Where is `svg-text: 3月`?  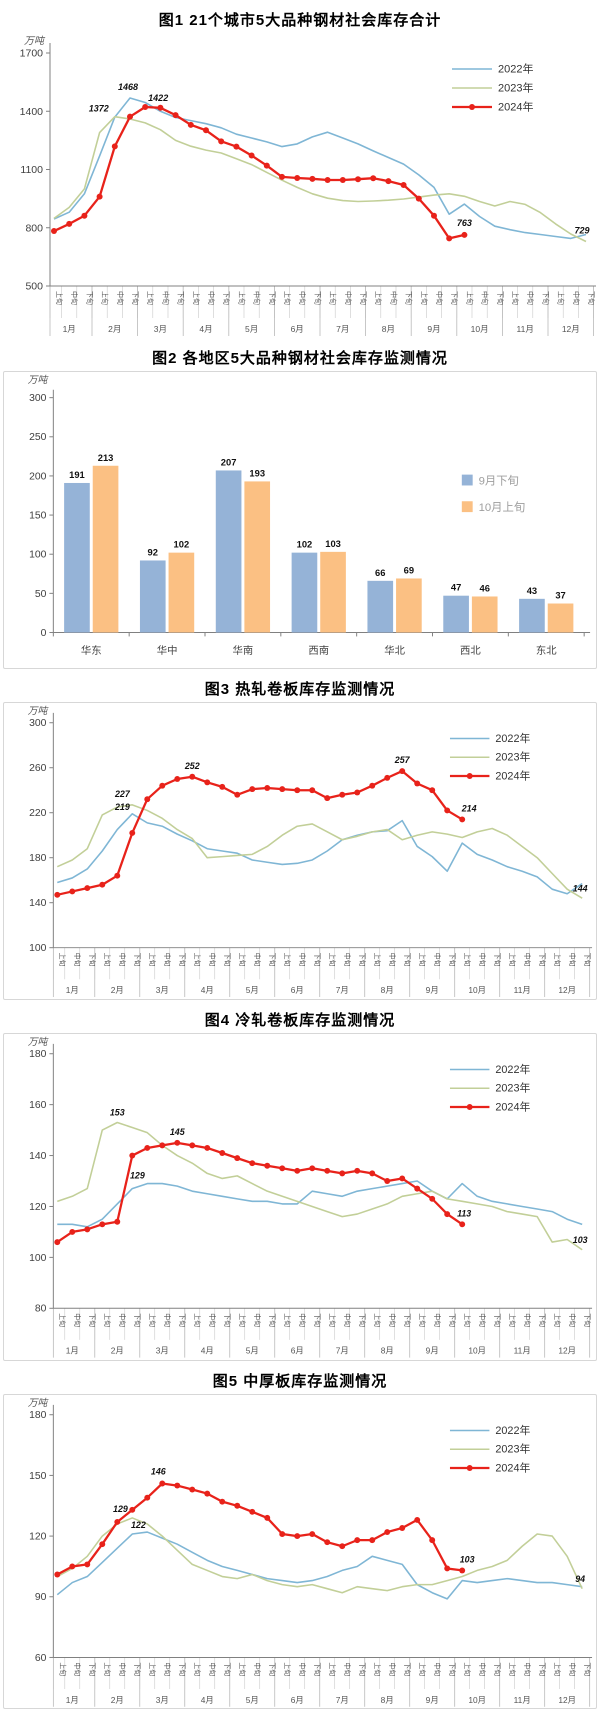
svg-text: 3月 is located at coordinates (162, 990).